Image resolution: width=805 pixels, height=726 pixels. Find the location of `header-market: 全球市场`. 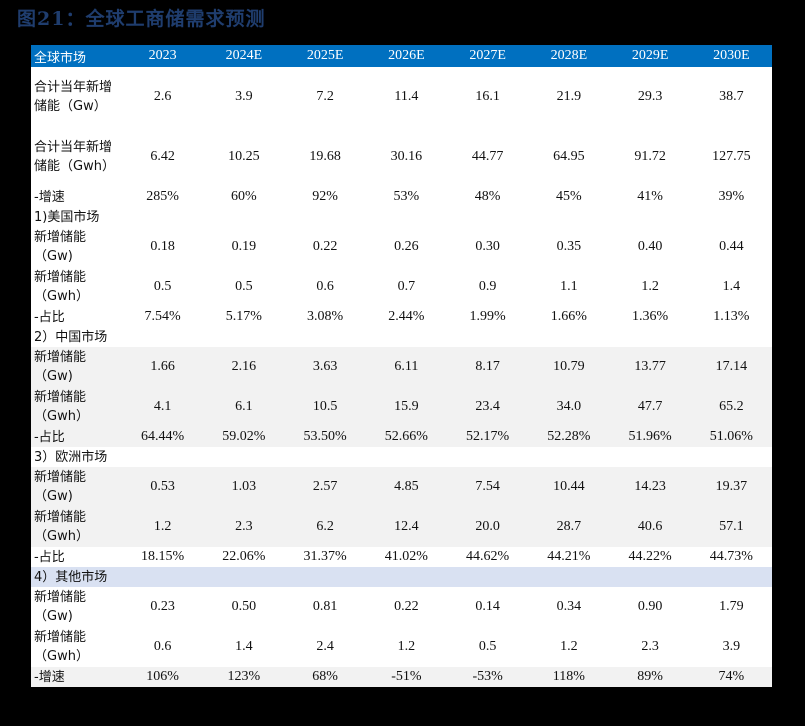

header-market: 全球市场 is located at coordinates (76, 56).